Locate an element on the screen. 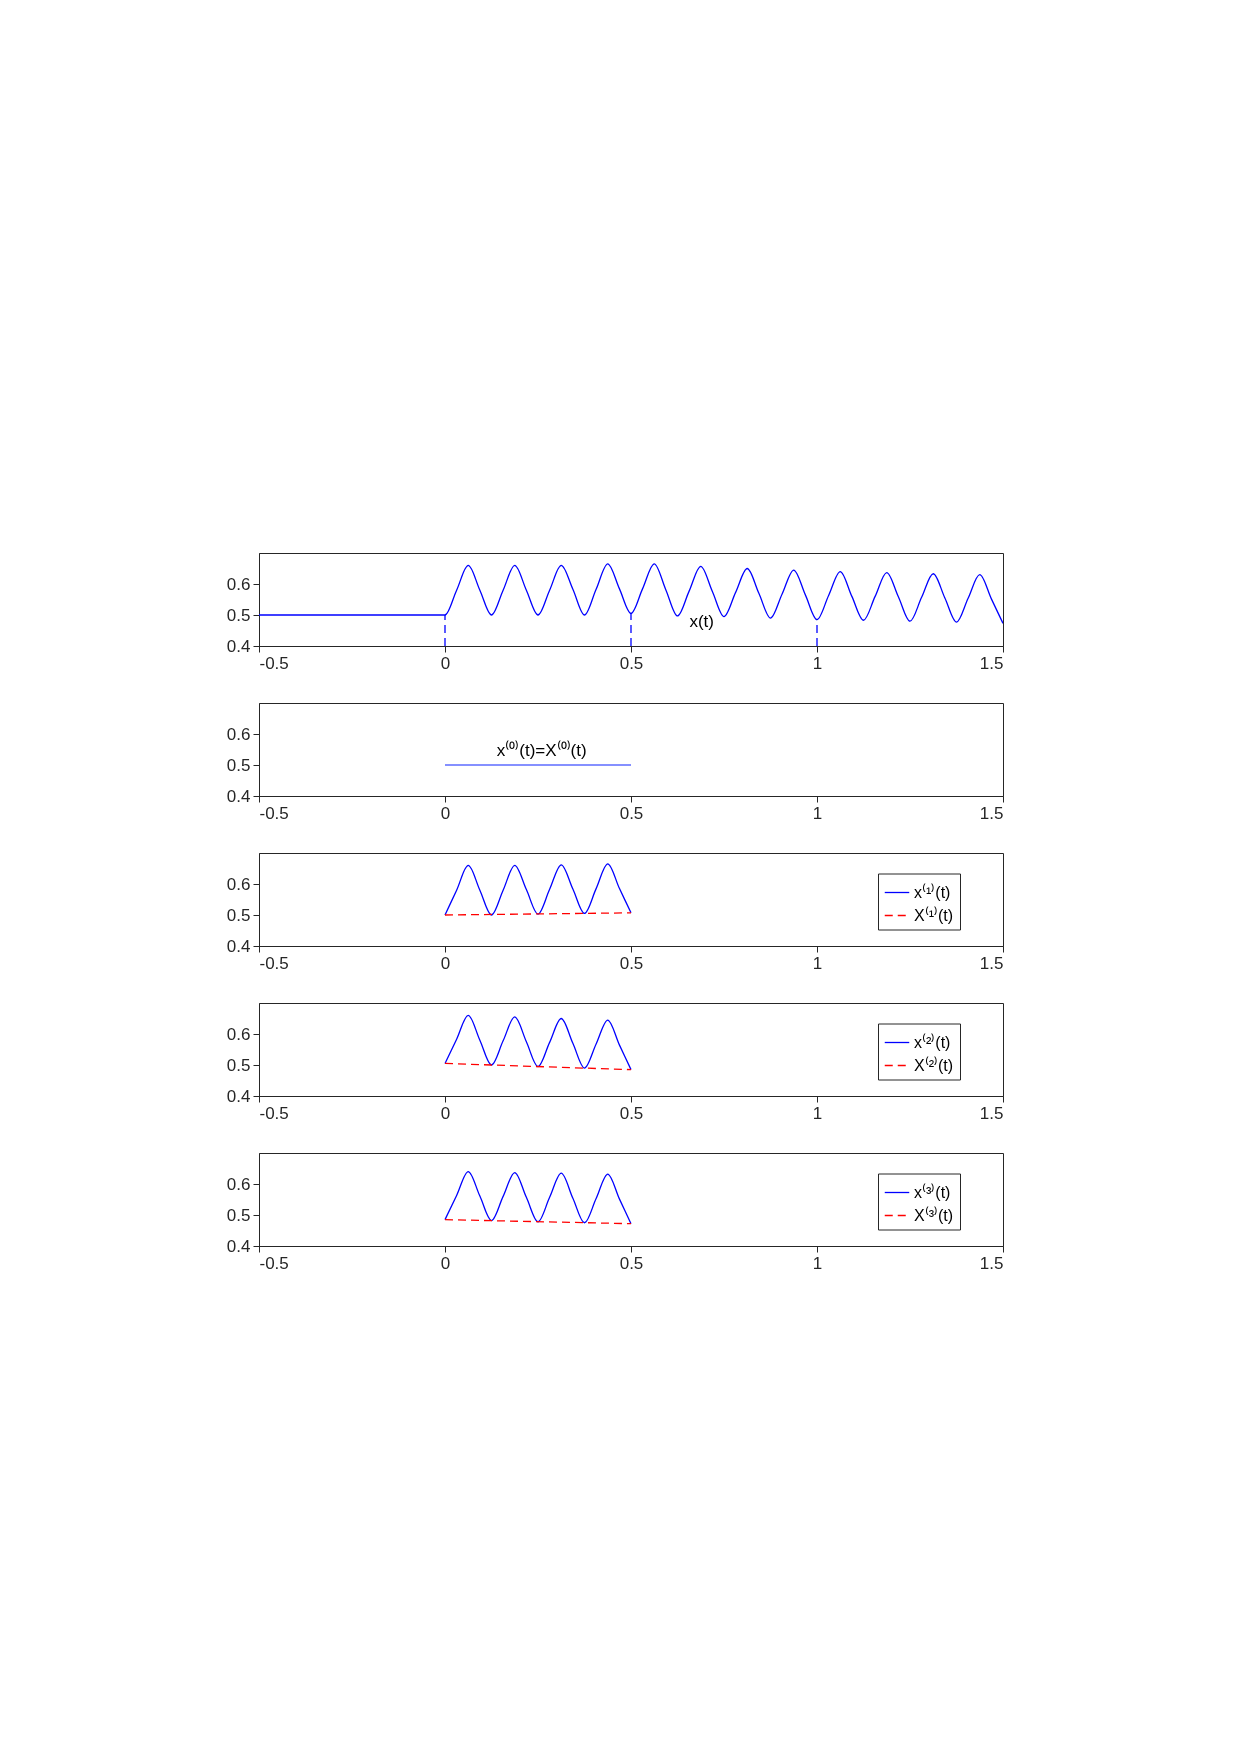  legend-label: x⁽³⁾(t) is located at coordinates (932, 1191).